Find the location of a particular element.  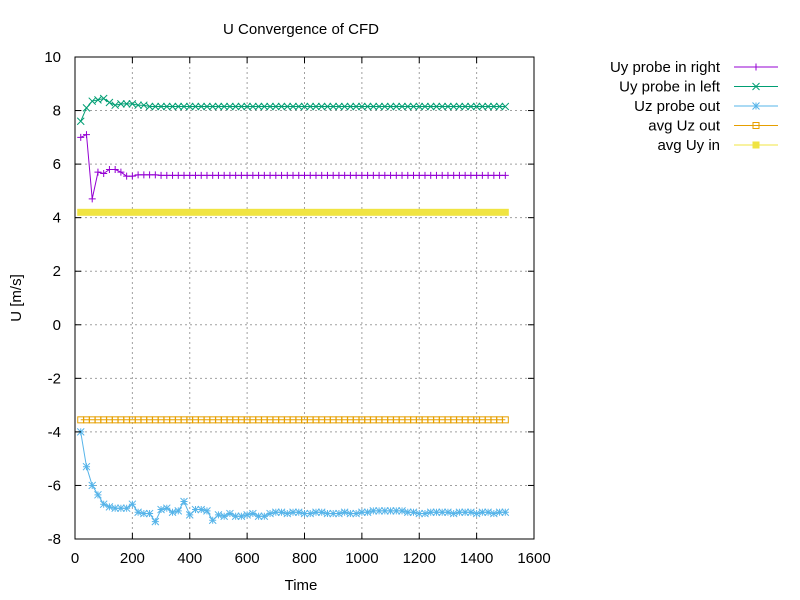

legend-label: Uz probe out is located at coordinates (677, 106).